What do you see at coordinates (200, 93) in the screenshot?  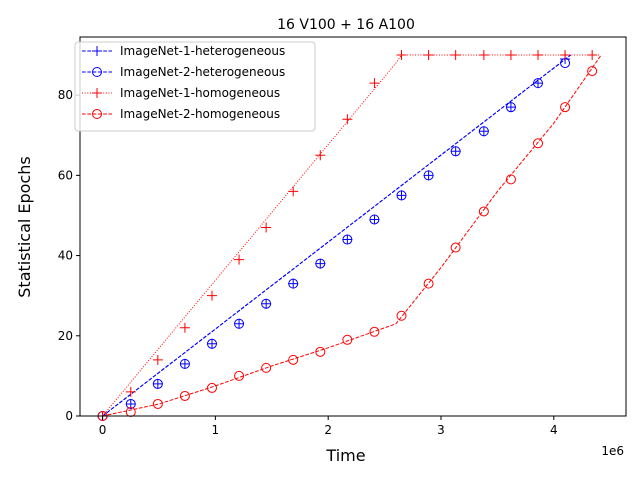 I see `legend-label: ImageNet-1-homogeneous` at bounding box center [200, 93].